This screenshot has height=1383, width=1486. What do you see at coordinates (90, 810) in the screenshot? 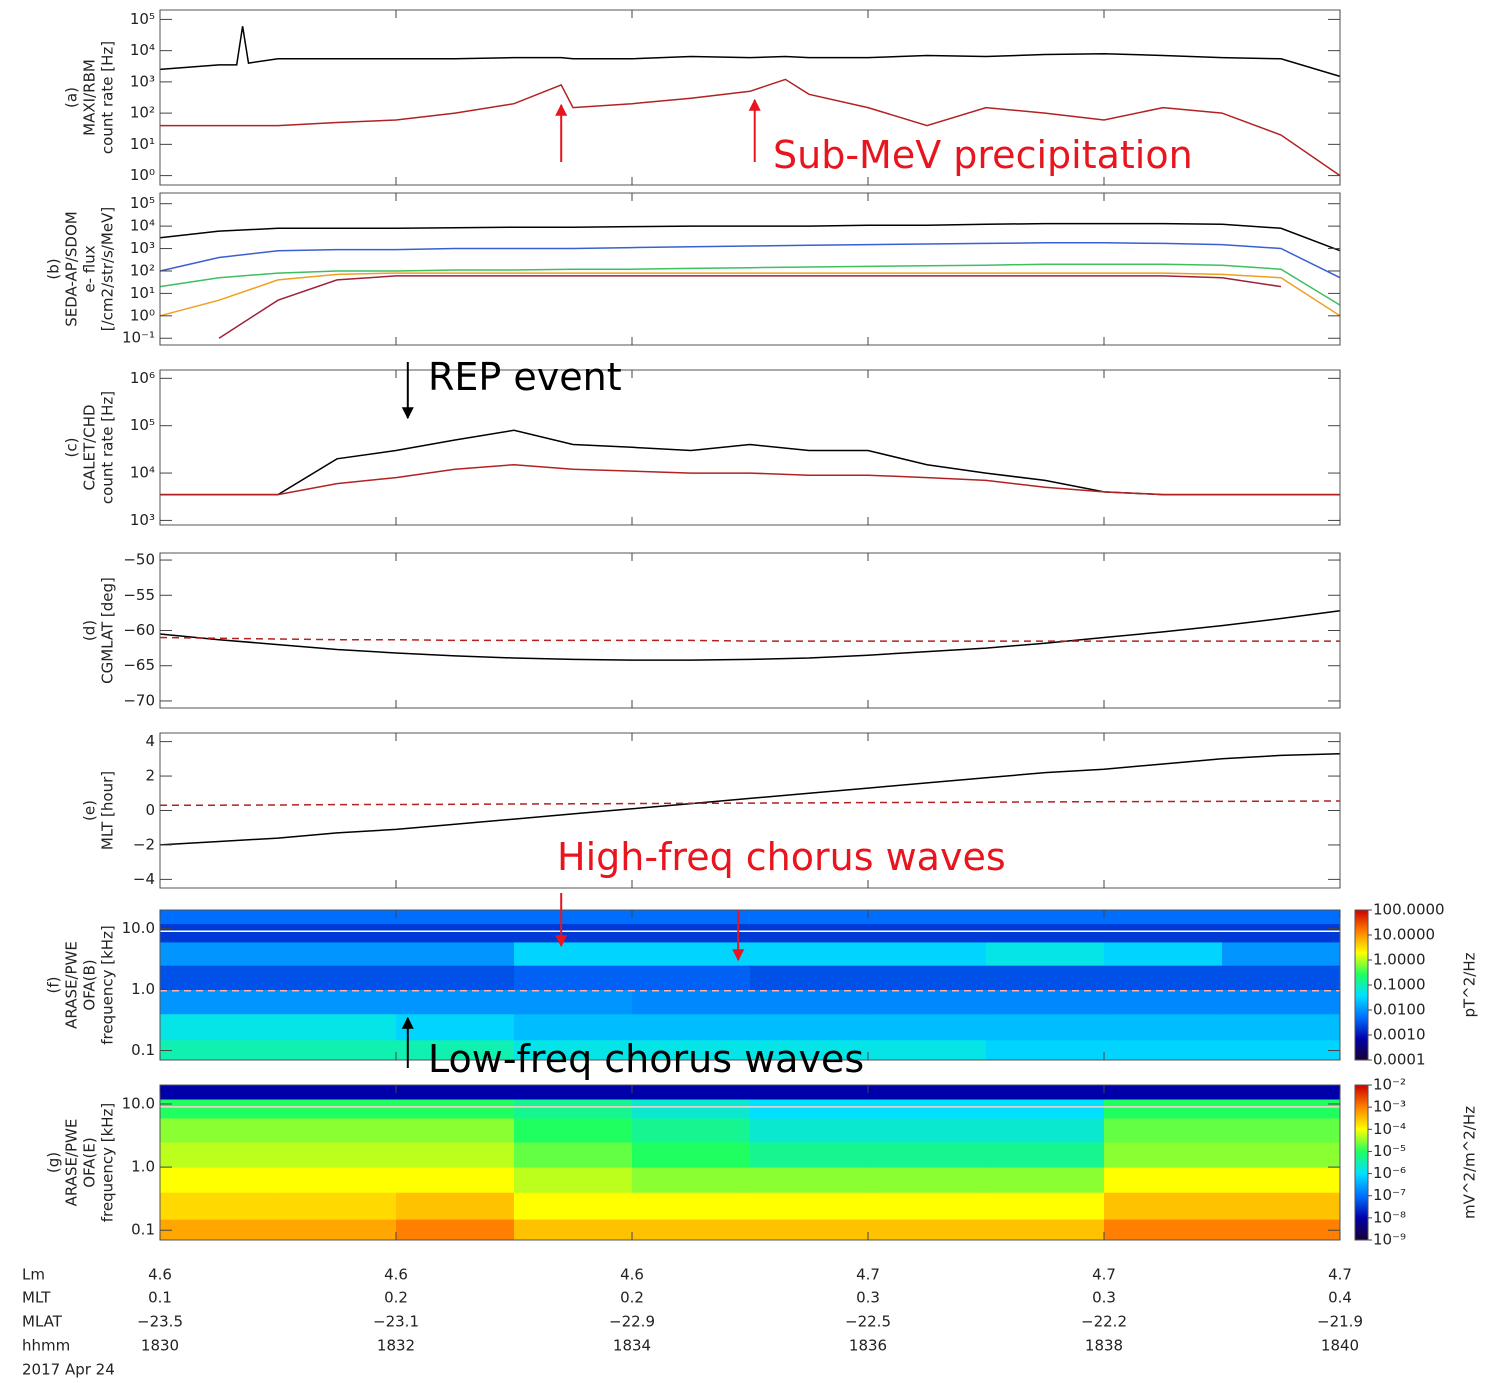
I see `y-axis-label: (e)` at bounding box center [90, 810].